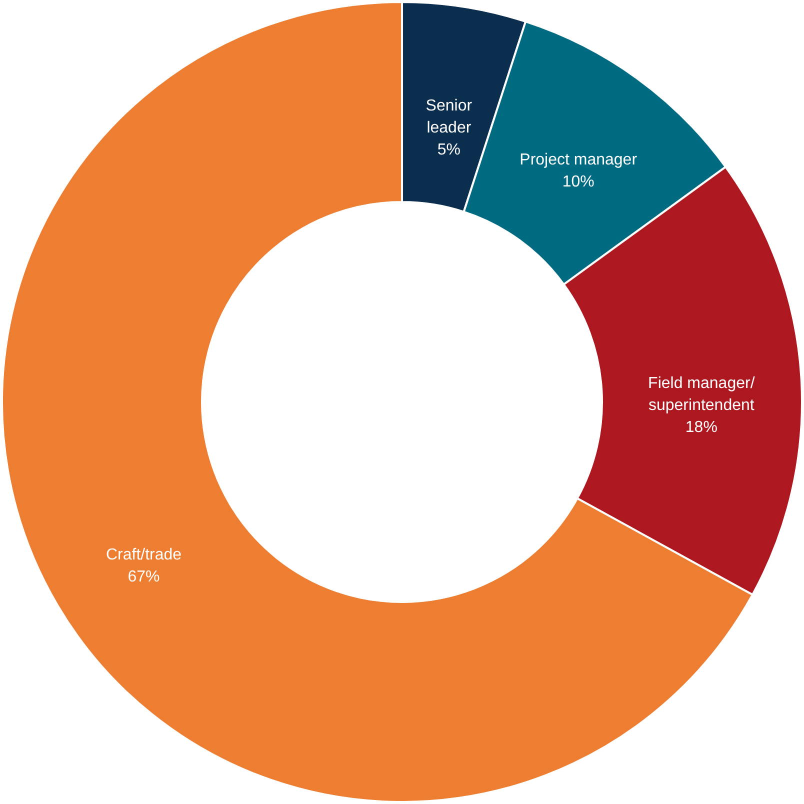 Image resolution: width=804 pixels, height=804 pixels. I want to click on data-label: 10%, so click(578, 181).